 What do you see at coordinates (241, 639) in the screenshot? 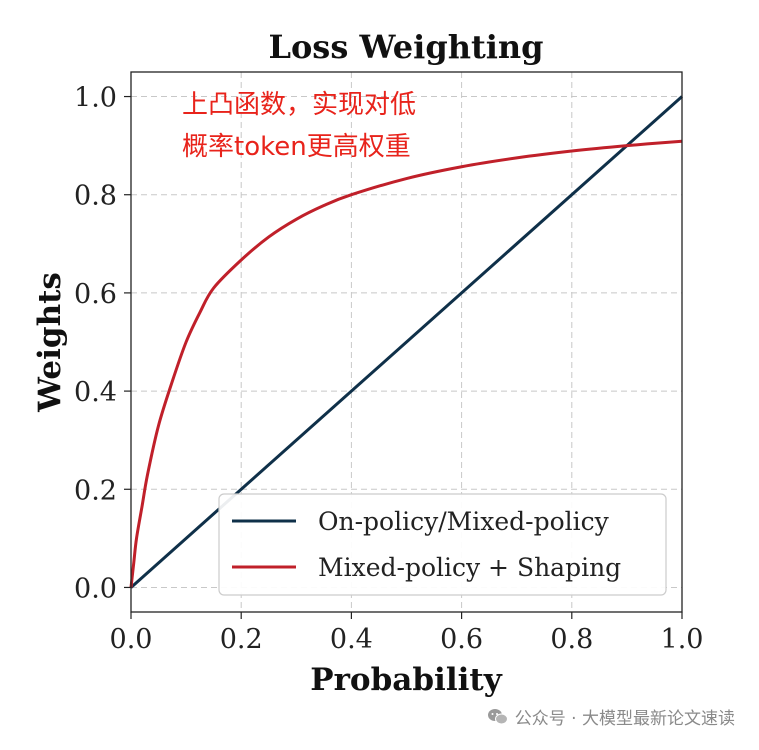
I see `x-tick-label: 0.2` at bounding box center [241, 639].